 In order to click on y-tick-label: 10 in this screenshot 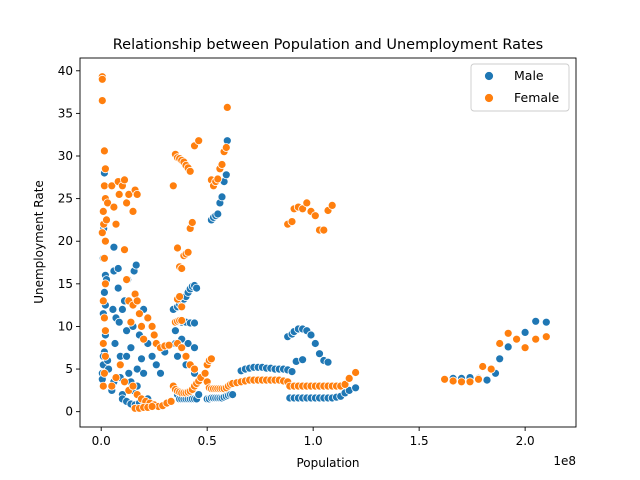, I will do `click(65, 326)`.